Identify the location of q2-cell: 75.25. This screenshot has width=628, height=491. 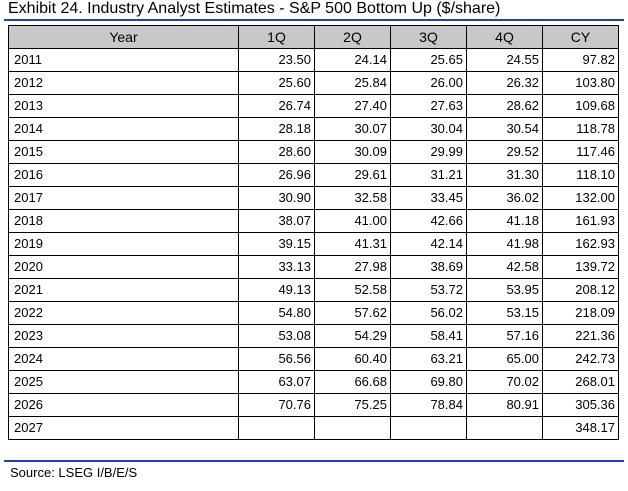
(352, 405).